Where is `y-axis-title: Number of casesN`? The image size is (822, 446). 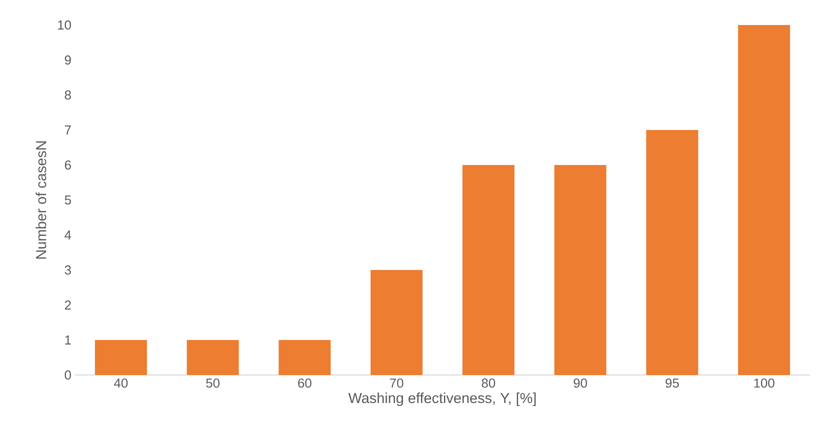
y-axis-title: Number of casesN is located at coordinates (41, 200).